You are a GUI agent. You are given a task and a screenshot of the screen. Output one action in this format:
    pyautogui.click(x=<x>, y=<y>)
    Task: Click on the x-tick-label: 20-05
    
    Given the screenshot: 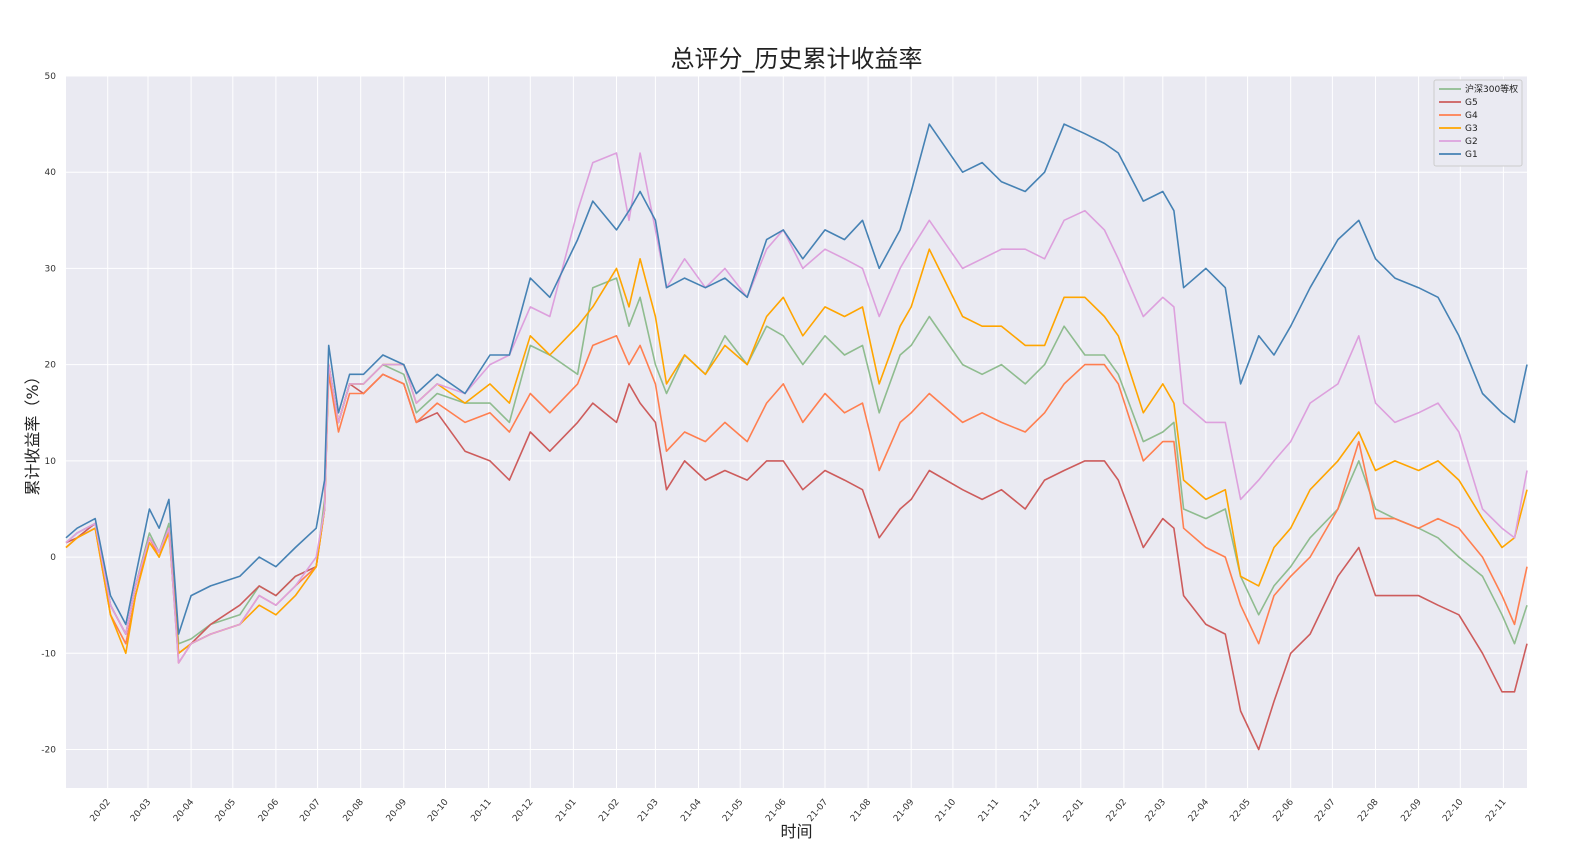 What is the action you would take?
    pyautogui.click(x=226, y=811)
    